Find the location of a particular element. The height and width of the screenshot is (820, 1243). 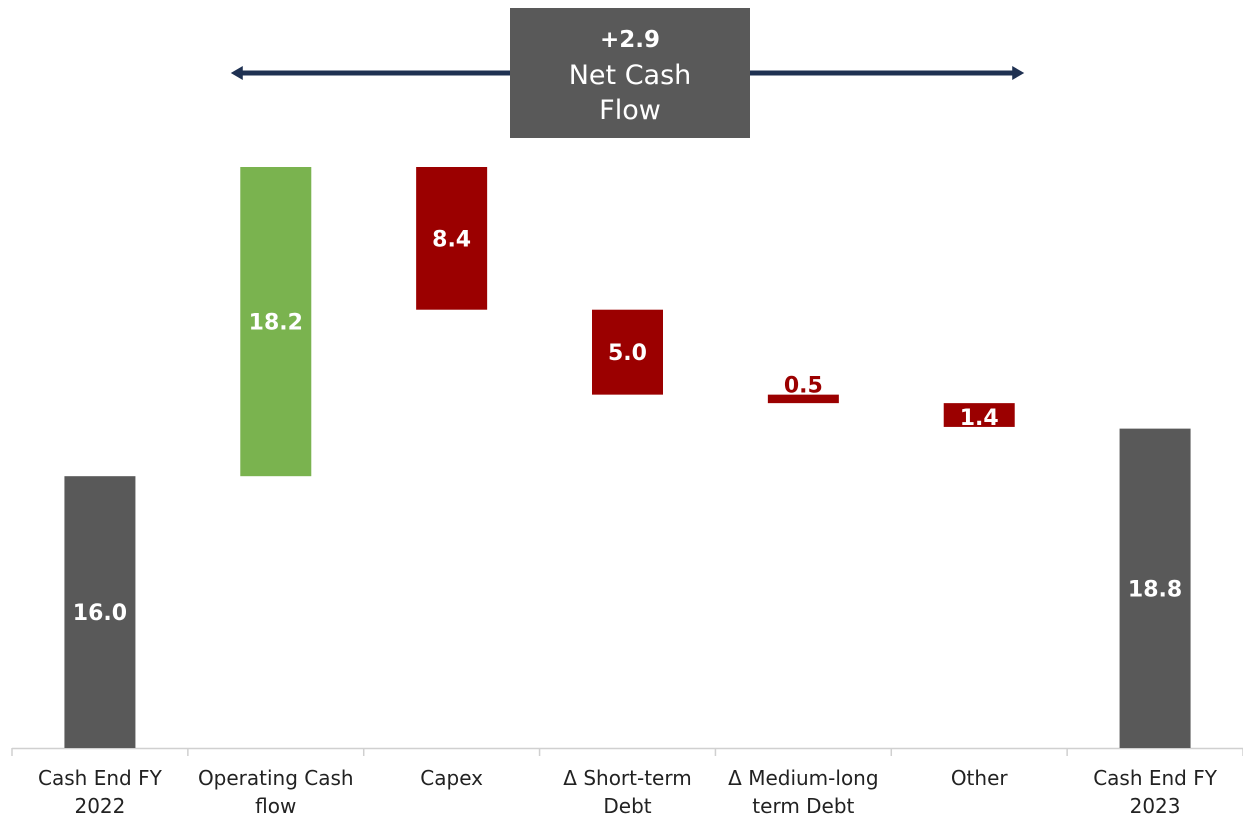

category-label-0-0: Cash End FY is located at coordinates (100, 778).